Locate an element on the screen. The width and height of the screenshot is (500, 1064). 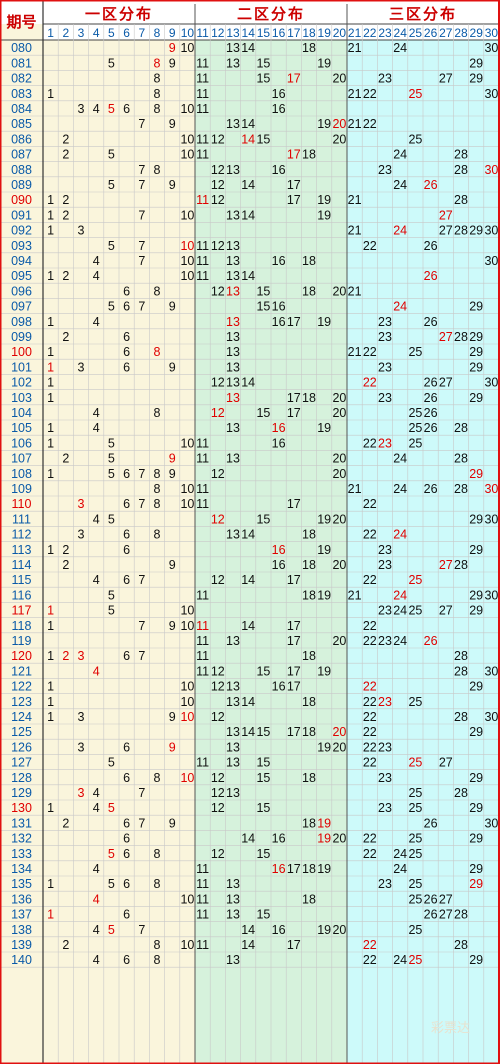
drawn-number: 14 is located at coordinates (248, 945).